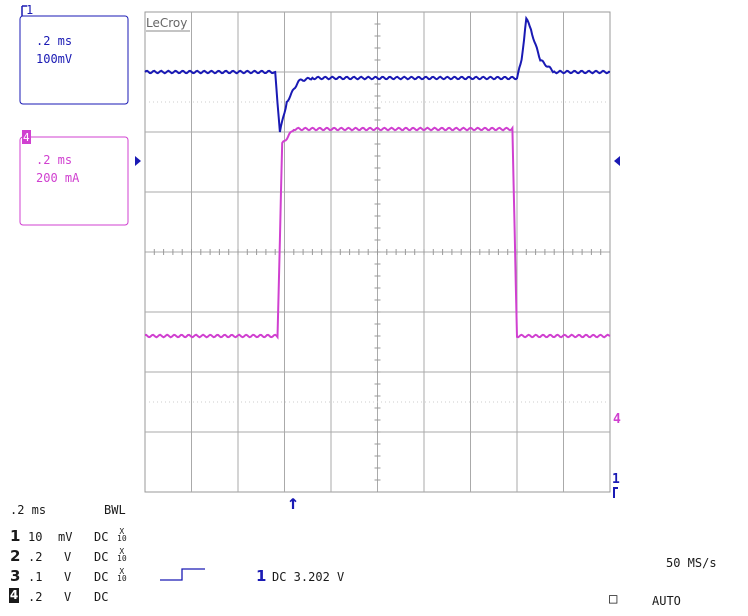 The image size is (748, 616). What do you see at coordinates (666, 601) in the screenshot?
I see `trigger-mode: AUTO` at bounding box center [666, 601].